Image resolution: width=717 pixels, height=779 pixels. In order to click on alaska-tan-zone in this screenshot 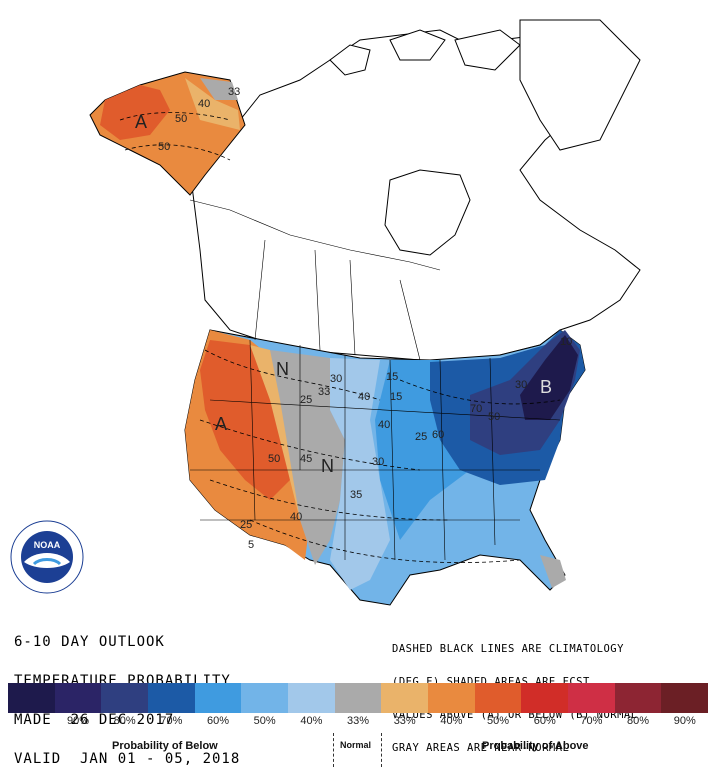, I will do `click(212, 104)`.